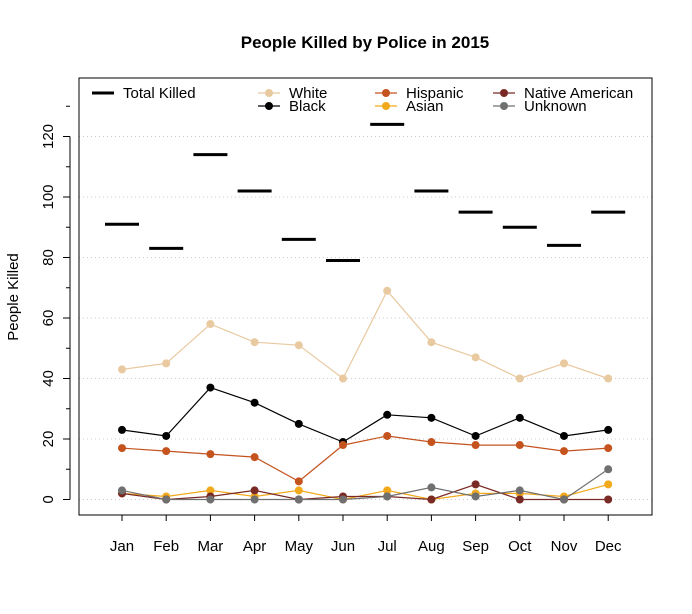 This screenshot has width=692, height=614. Describe the element at coordinates (166, 546) in the screenshot. I see `x-tick-label: Feb` at that location.